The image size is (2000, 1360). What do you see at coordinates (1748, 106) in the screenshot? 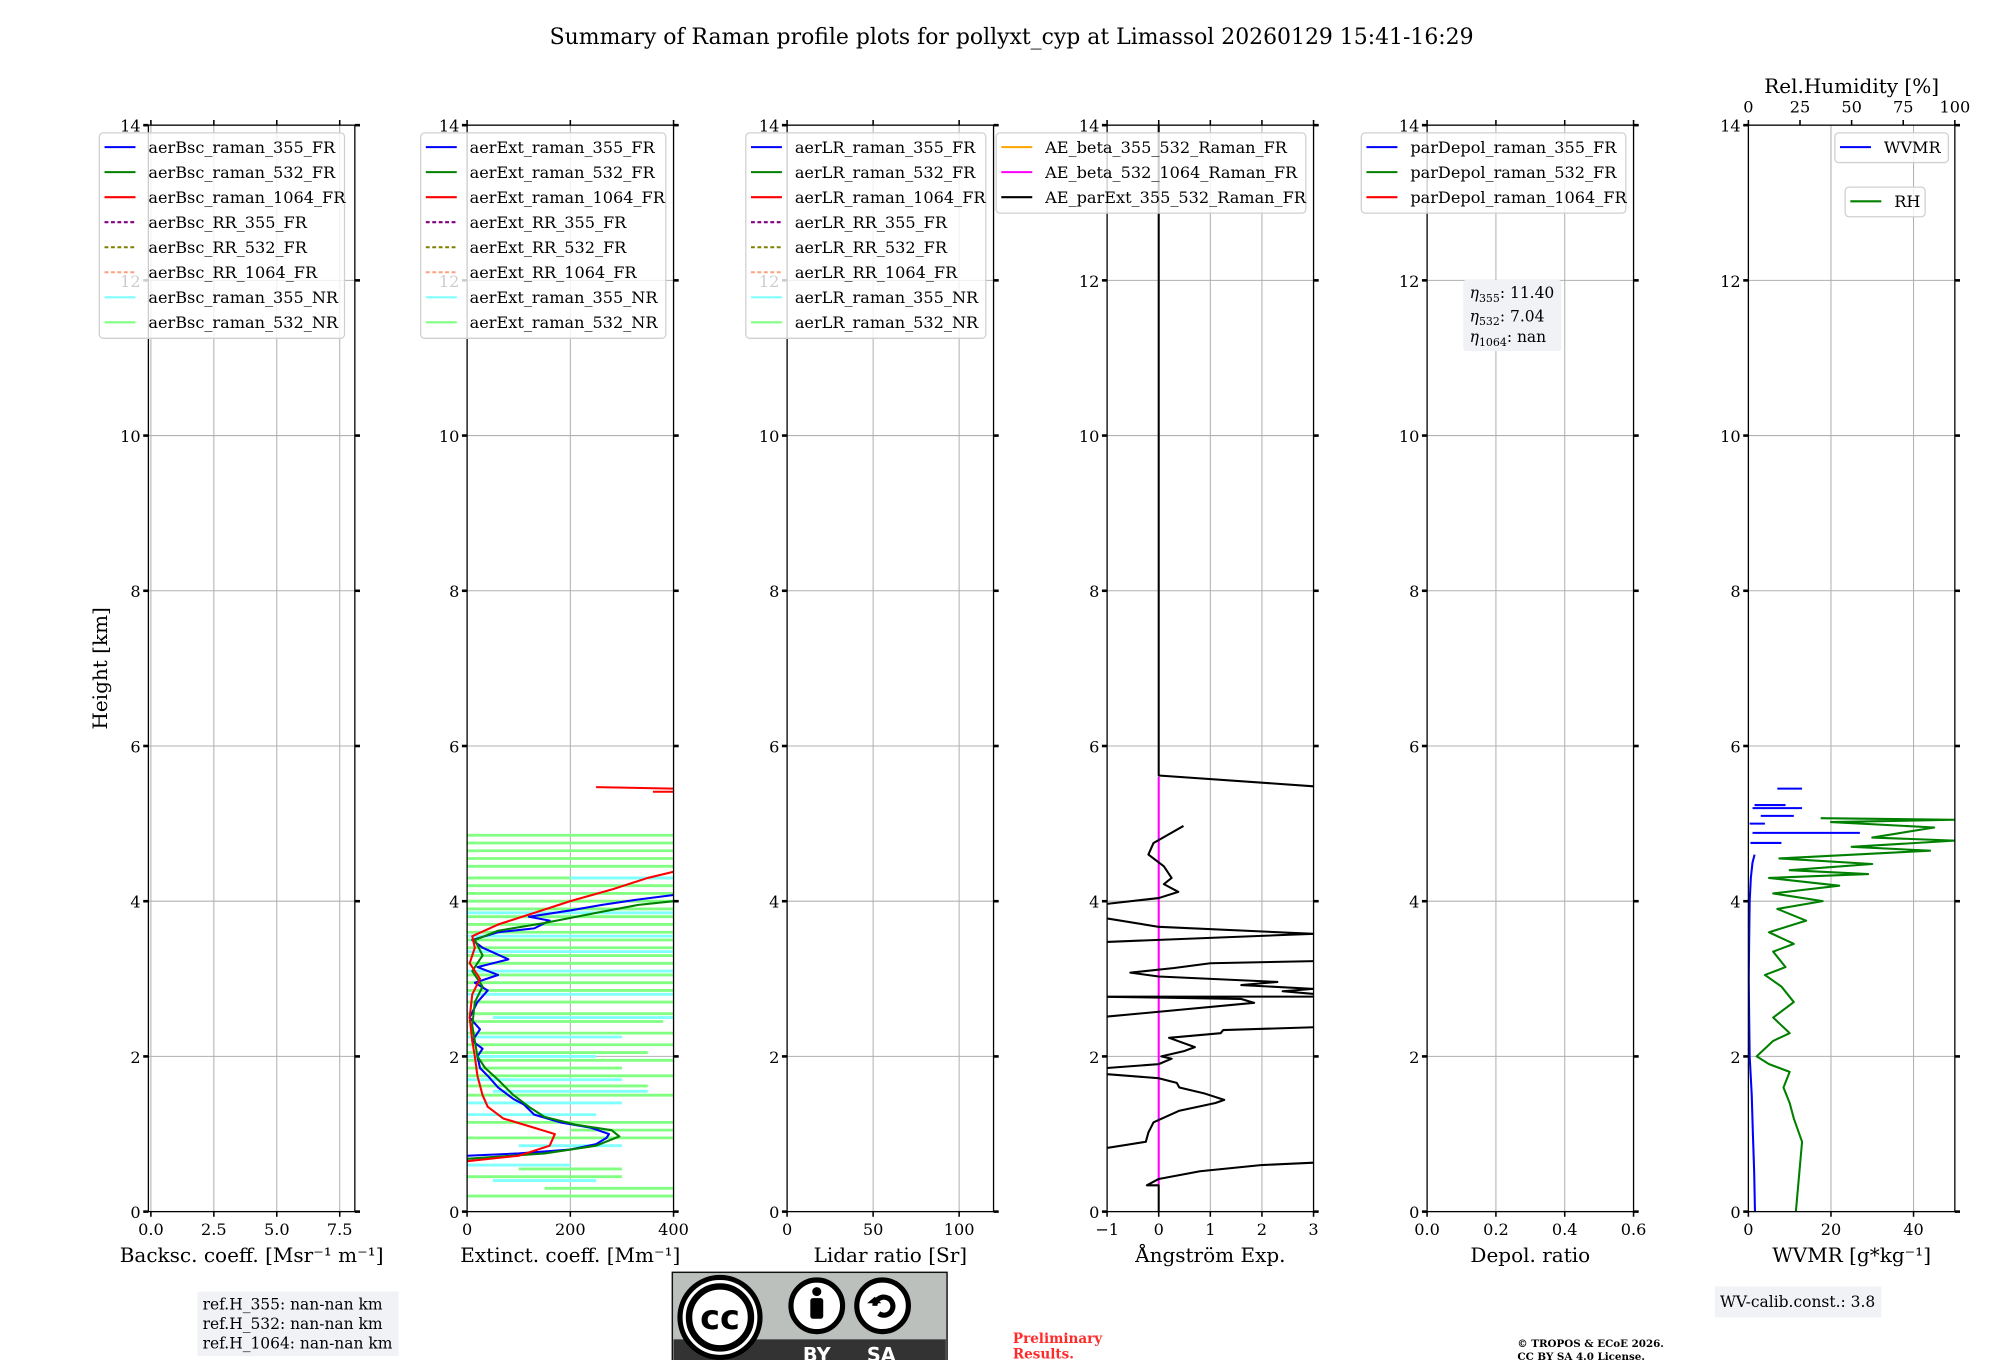
I see `top-x-tick-label: 0` at bounding box center [1748, 106].